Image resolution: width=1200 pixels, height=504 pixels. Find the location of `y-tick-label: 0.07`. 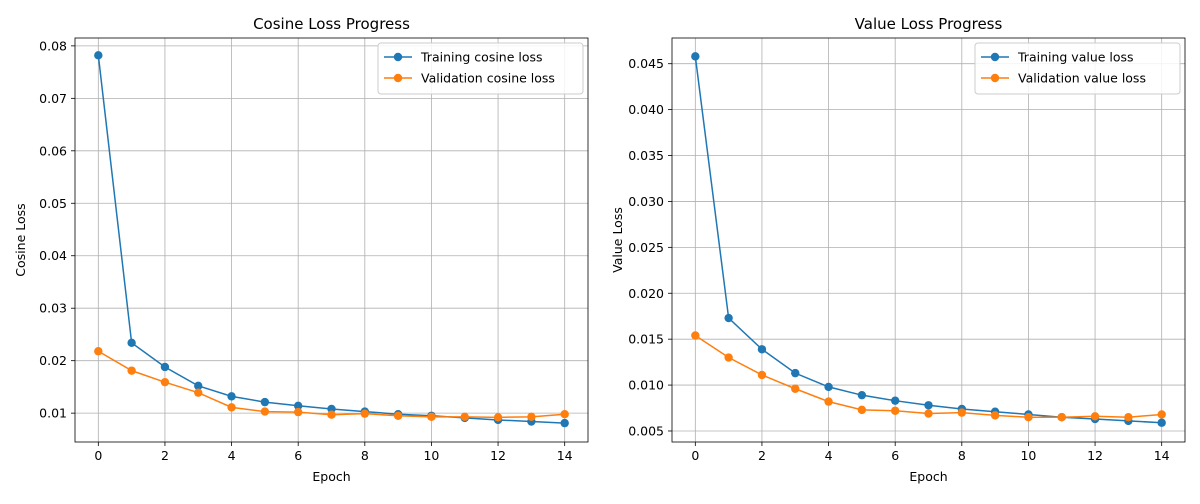

y-tick-label: 0.07 is located at coordinates (53, 98).